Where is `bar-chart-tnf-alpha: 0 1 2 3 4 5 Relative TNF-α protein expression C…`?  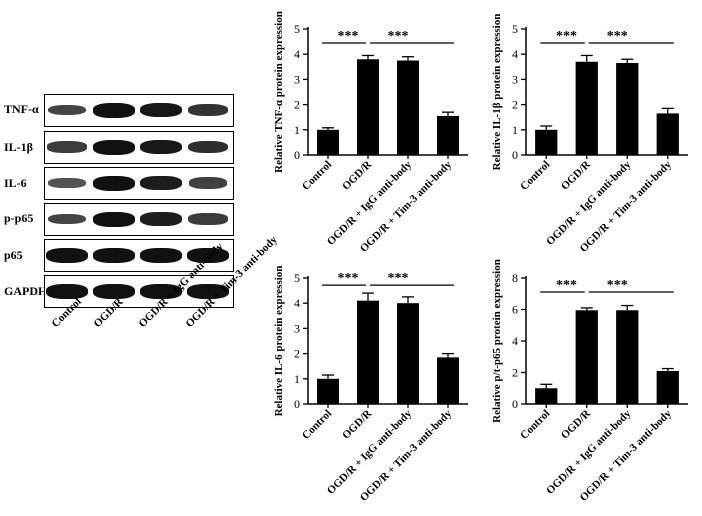 bar-chart-tnf-alpha: 0 1 2 3 4 5 Relative TNF-α protein expression C… is located at coordinates (370, 133).